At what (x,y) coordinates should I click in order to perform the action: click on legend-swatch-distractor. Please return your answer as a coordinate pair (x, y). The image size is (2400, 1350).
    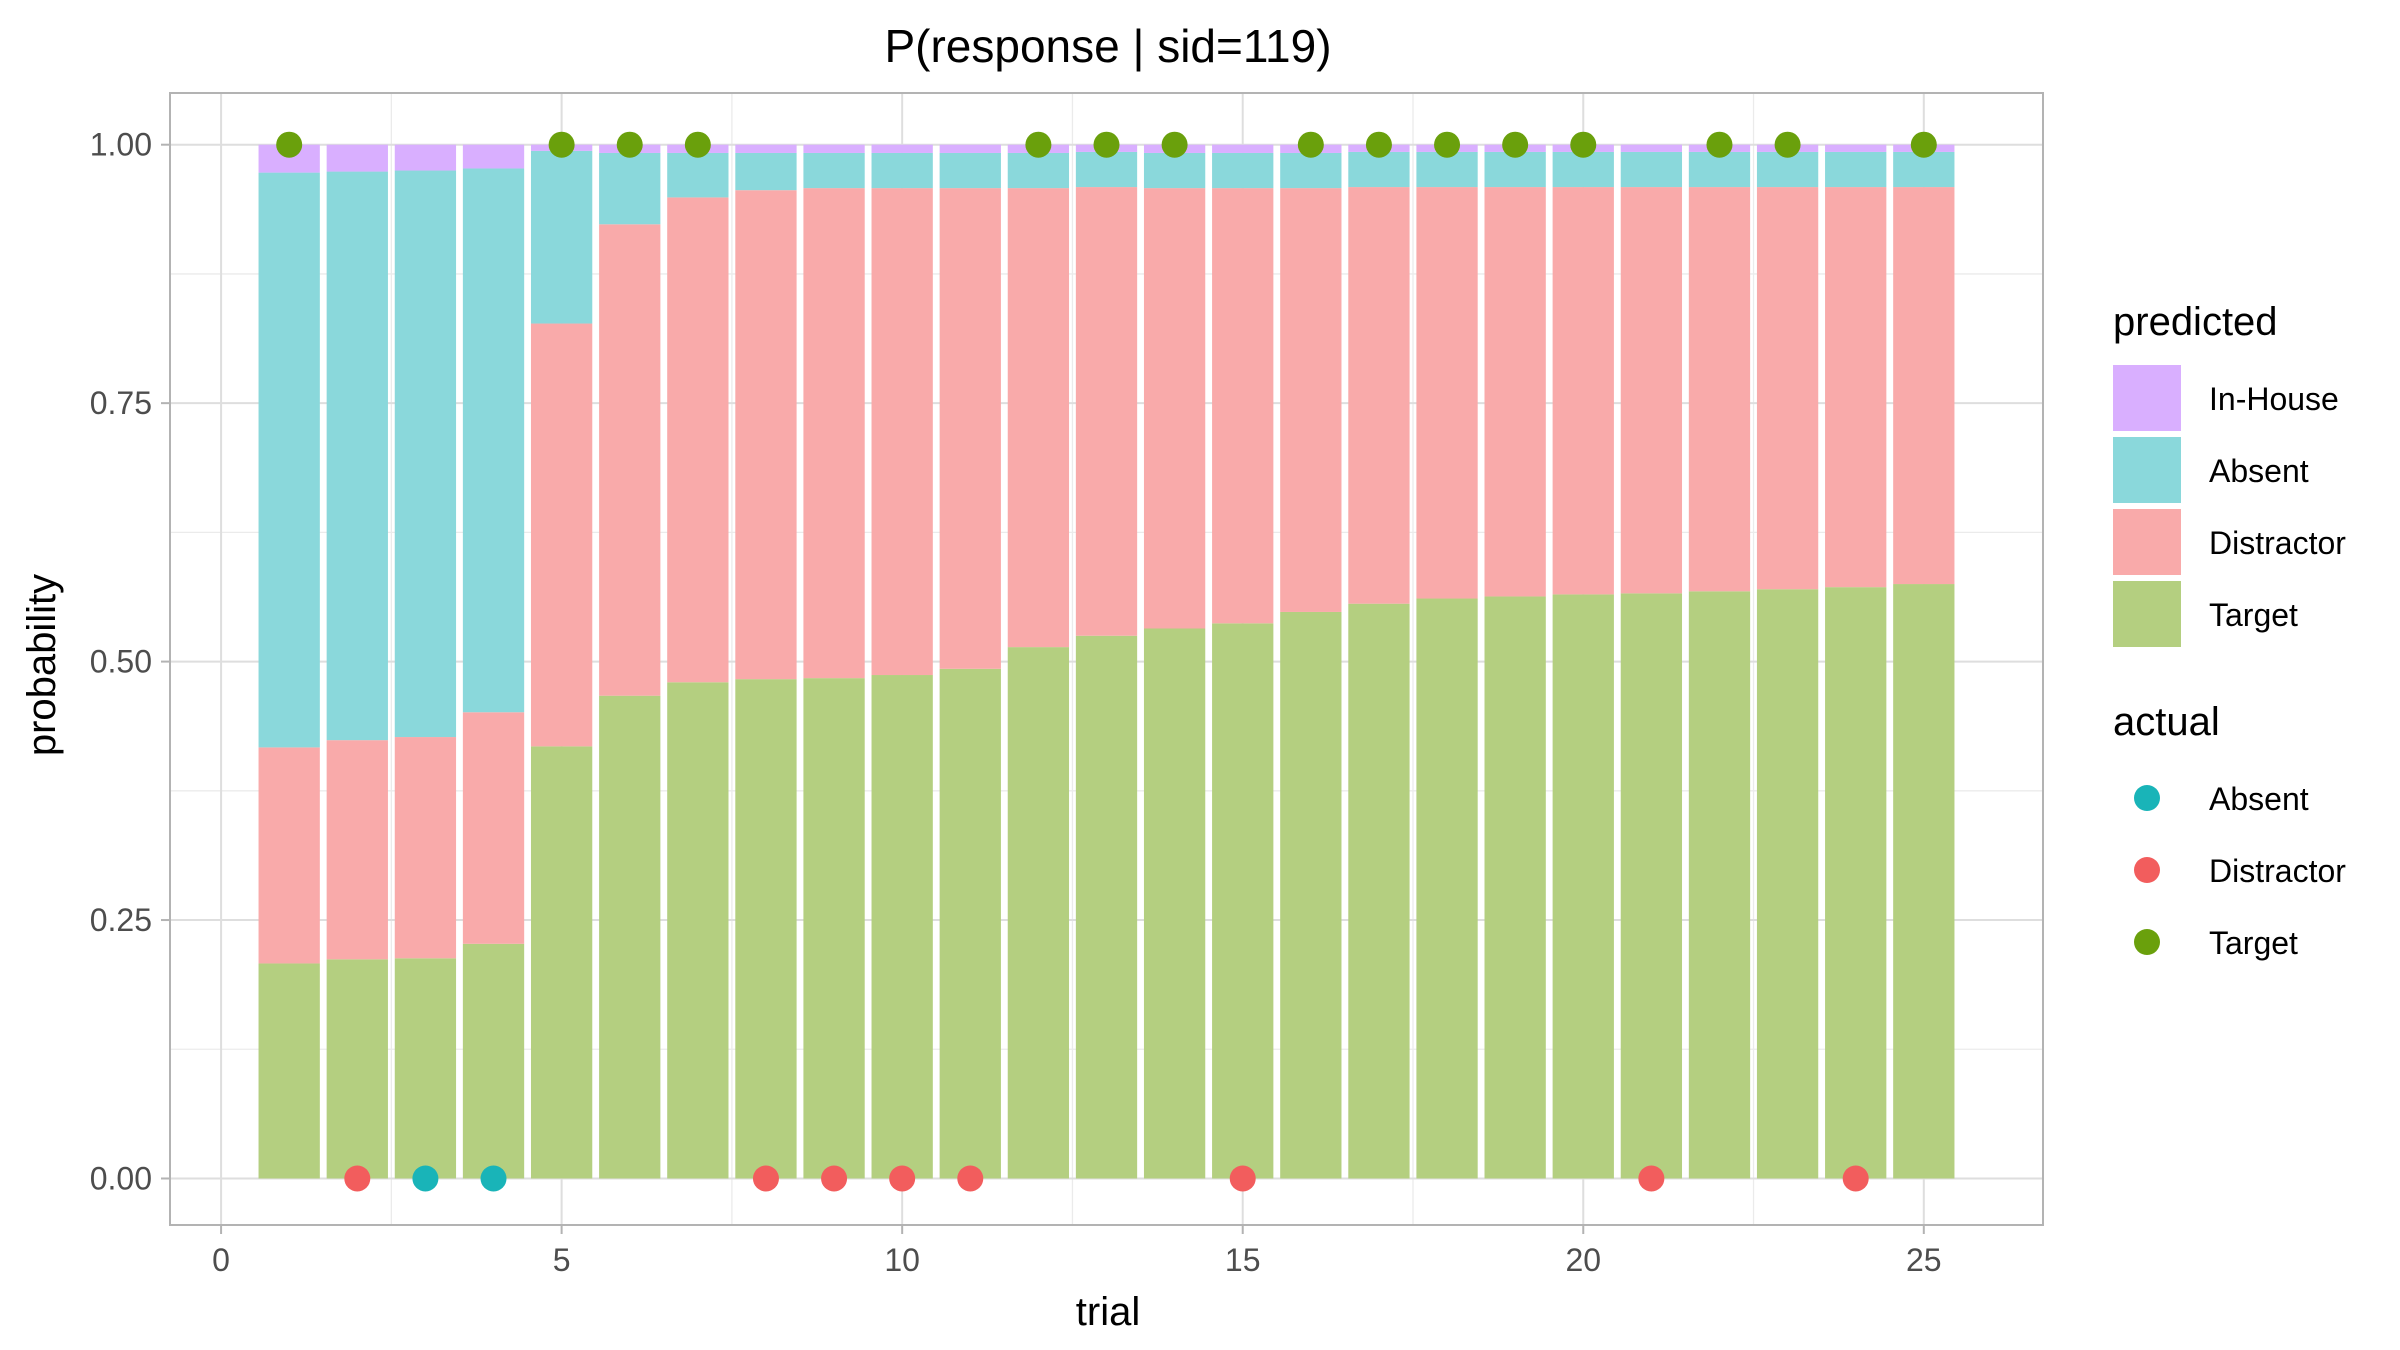
    Looking at the image, I should click on (2147, 542).